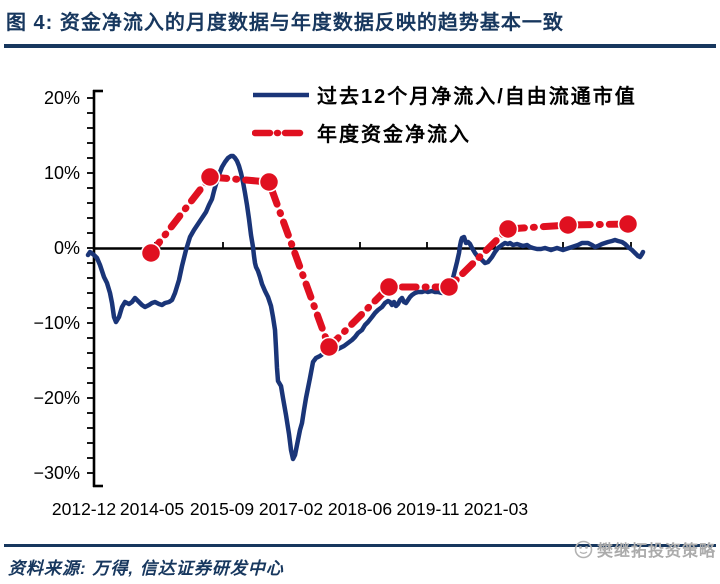 The image size is (720, 584). Describe the element at coordinates (281, 132) in the screenshot. I see `legend-swatch-red-dashdot` at that location.